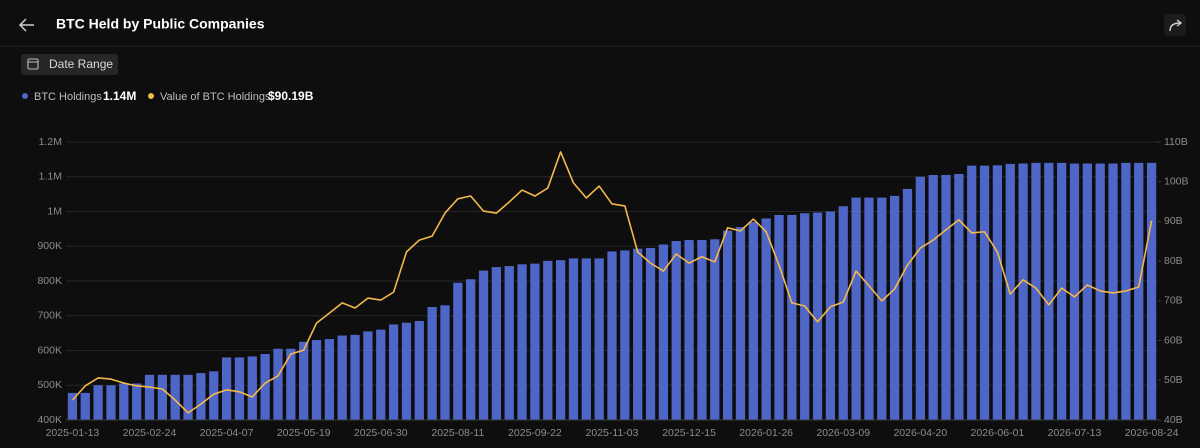  I want to click on y2-tick-label: 60B, so click(1173, 340).